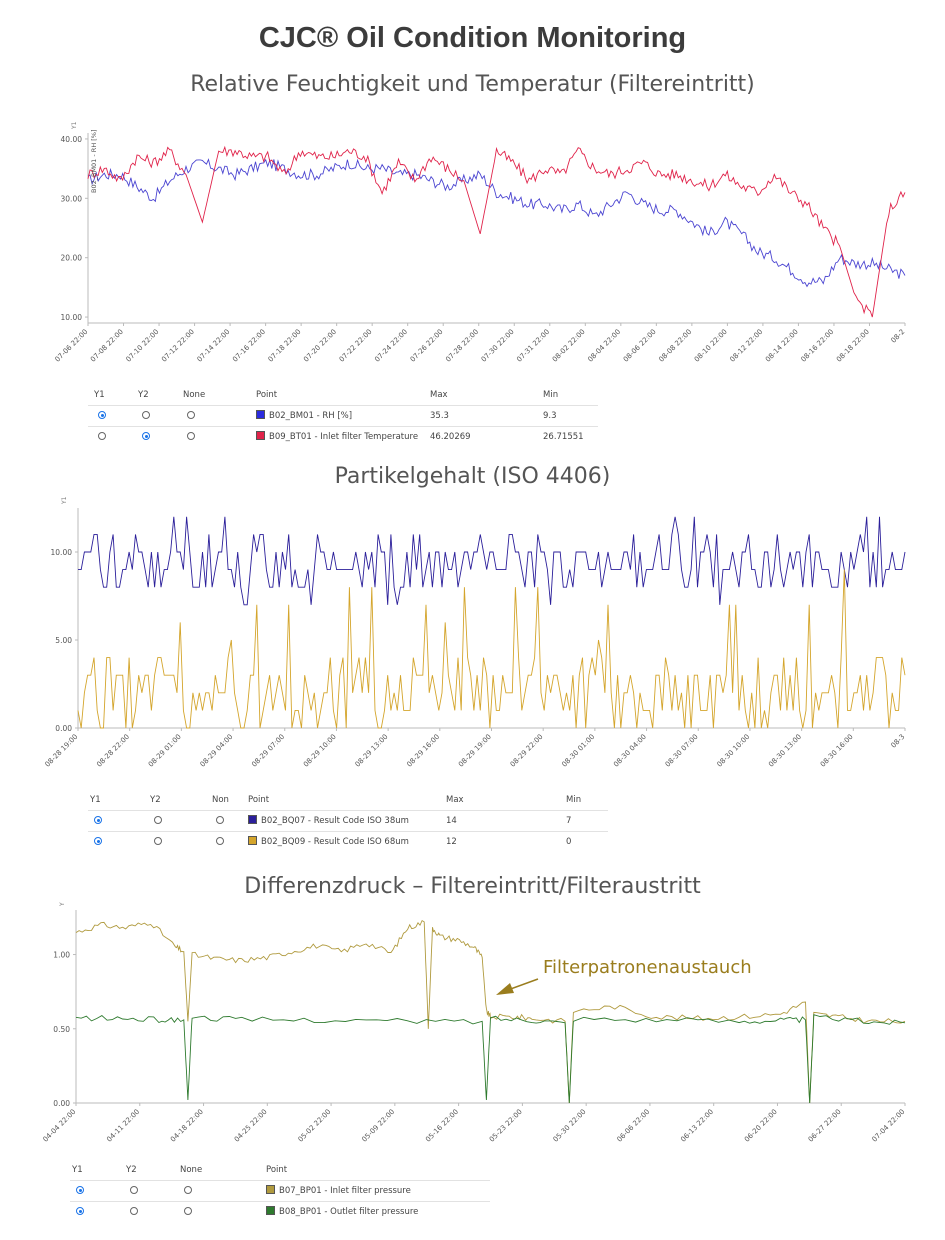 Image resolution: width=945 pixels, height=1240 pixels. Describe the element at coordinates (733, 751) in the screenshot. I see `x-tick-label: 08-30 10:00` at that location.